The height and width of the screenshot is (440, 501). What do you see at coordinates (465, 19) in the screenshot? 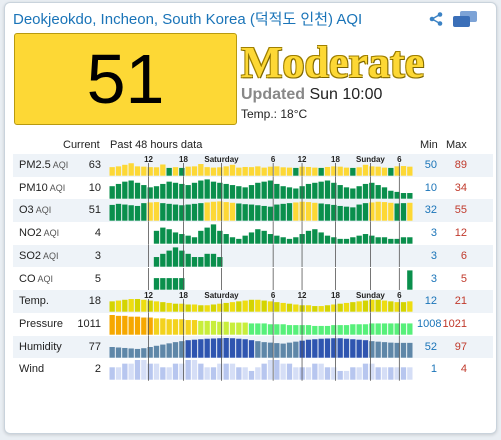
I see `screens-icon` at bounding box center [465, 19].